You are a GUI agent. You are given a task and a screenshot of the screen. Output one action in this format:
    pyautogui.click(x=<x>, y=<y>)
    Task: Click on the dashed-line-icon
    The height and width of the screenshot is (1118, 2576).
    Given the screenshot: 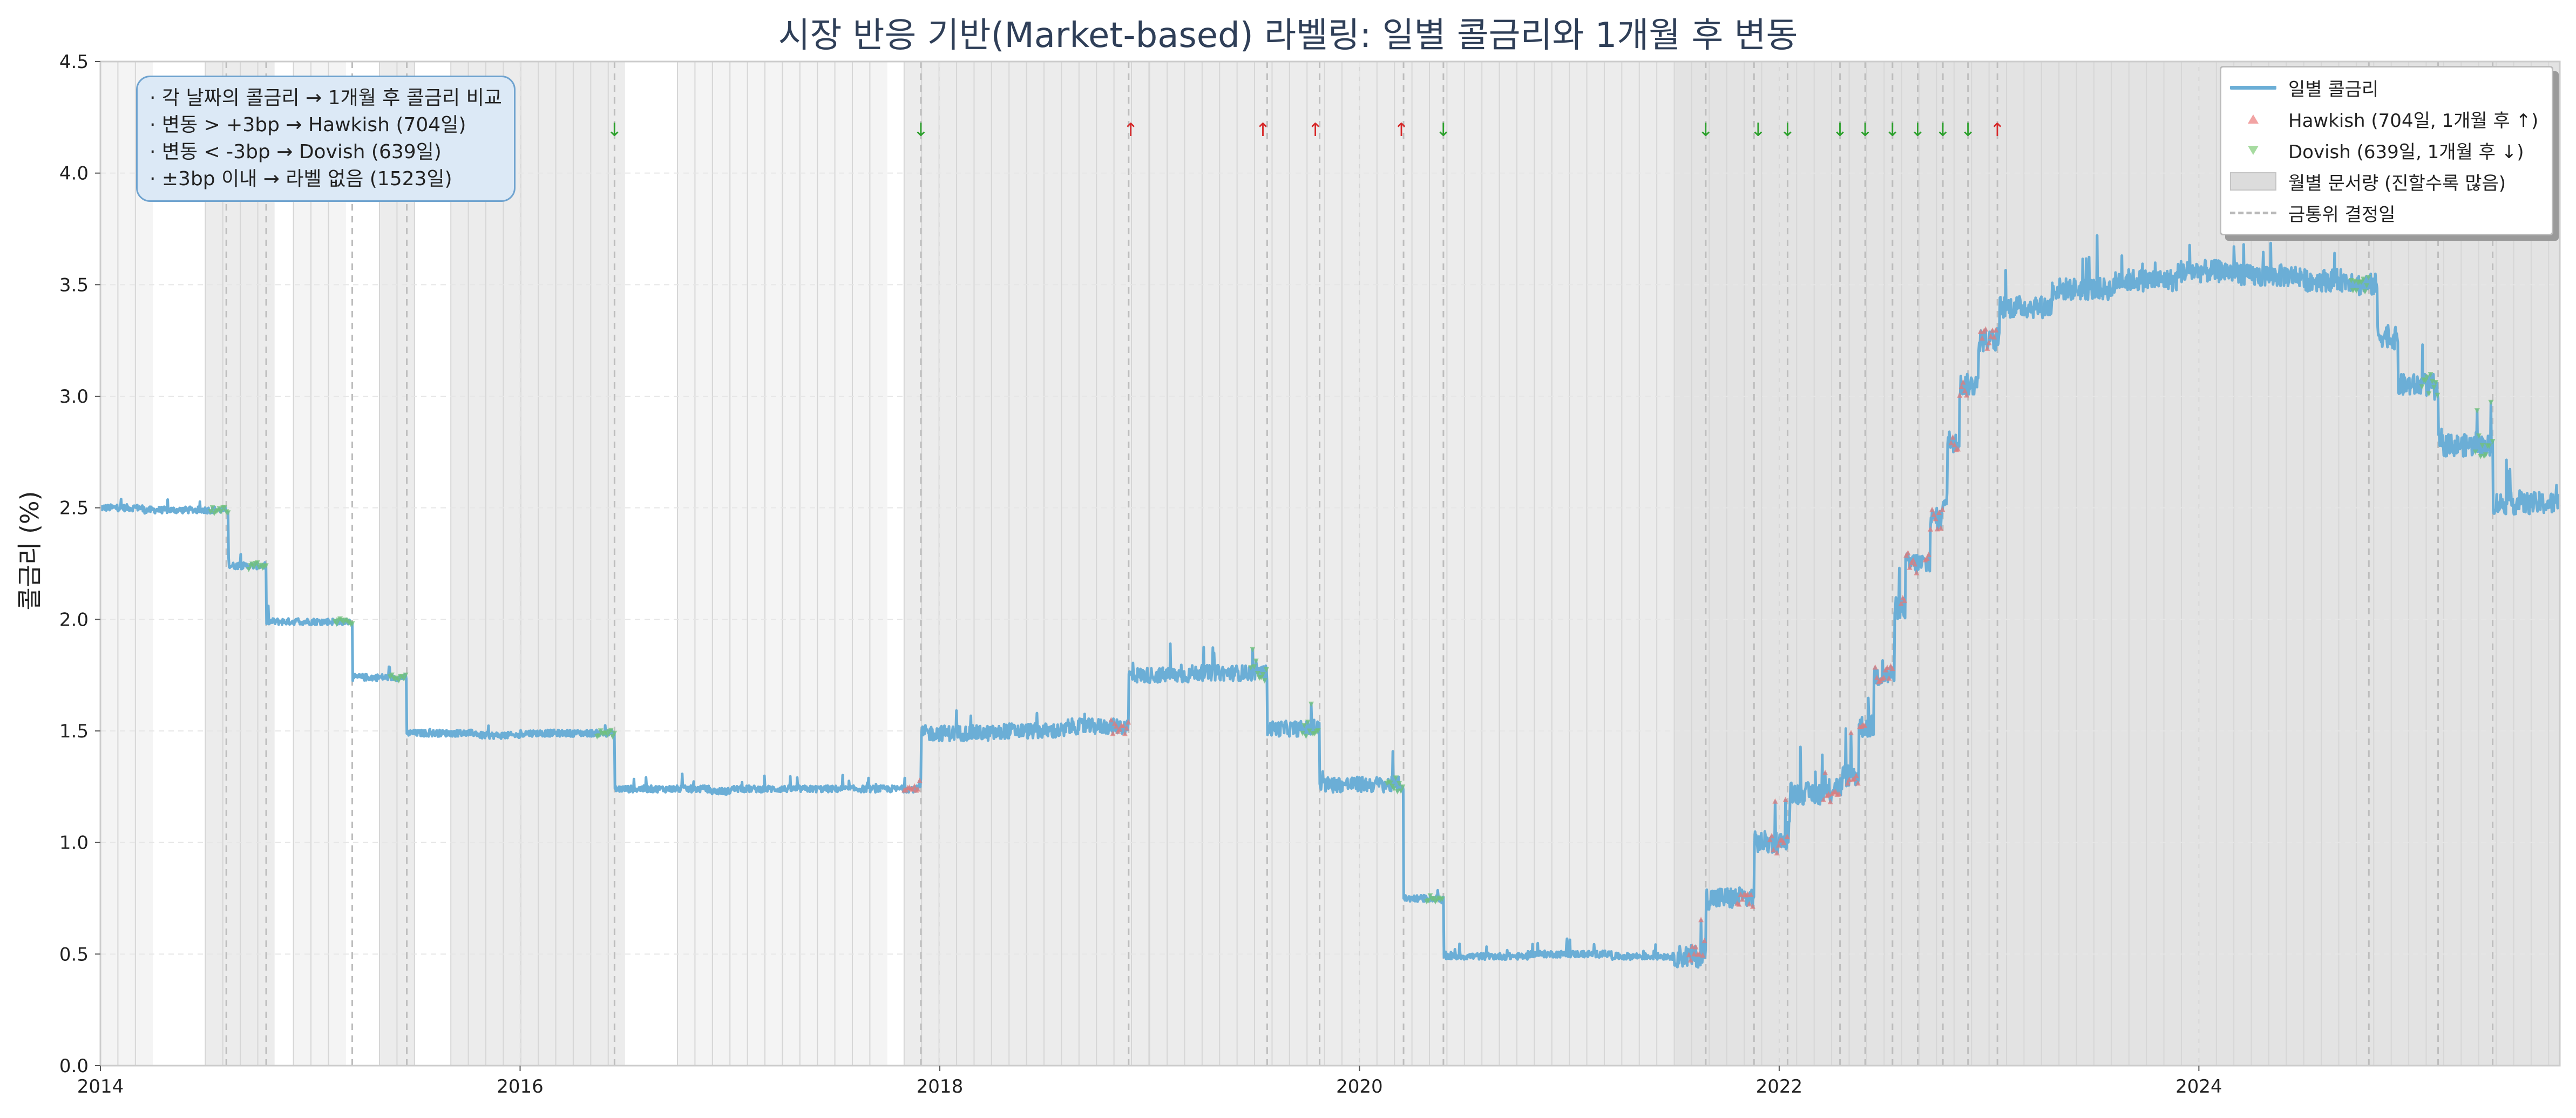 What is the action you would take?
    pyautogui.click(x=2253, y=212)
    